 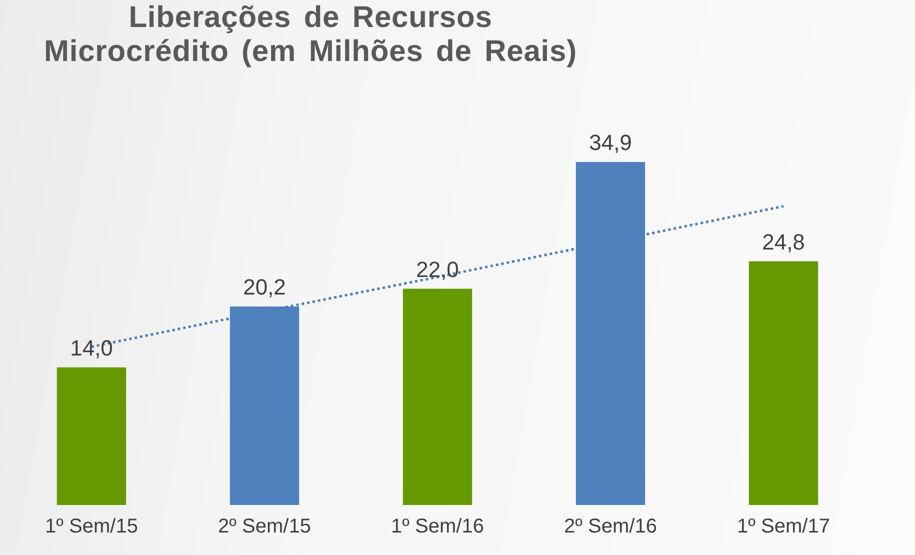 What do you see at coordinates (437, 527) in the screenshot?
I see `x-tick-label: 1º Sem/16` at bounding box center [437, 527].